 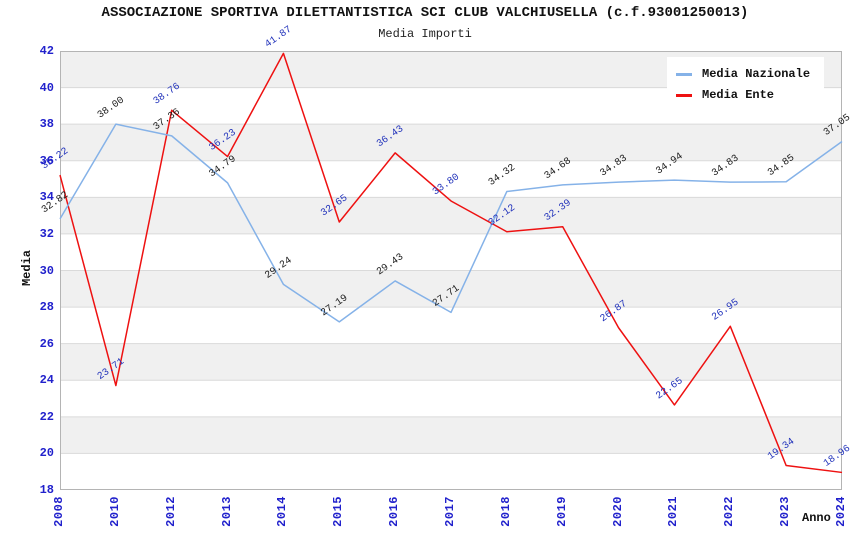 I want to click on legend: Media Nazionale Media Ente, so click(x=746, y=84).